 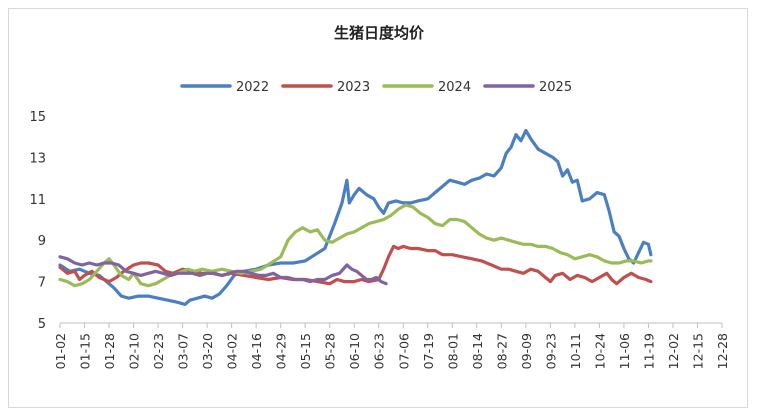 What do you see at coordinates (37, 158) in the screenshot?
I see `y-tick-label-4: 13` at bounding box center [37, 158].